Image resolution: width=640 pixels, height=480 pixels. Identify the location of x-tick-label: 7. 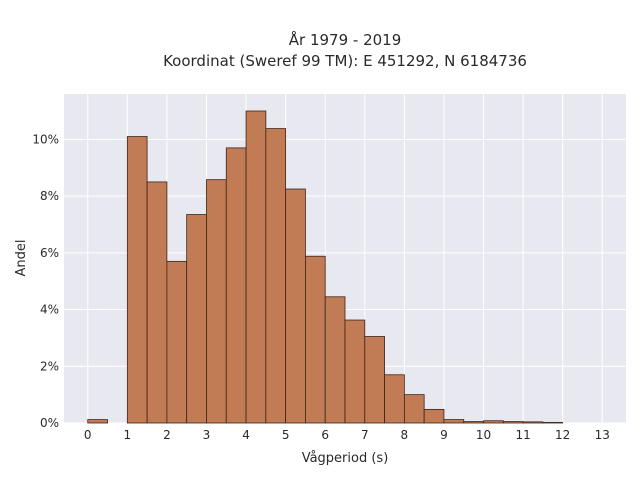
(365, 435).